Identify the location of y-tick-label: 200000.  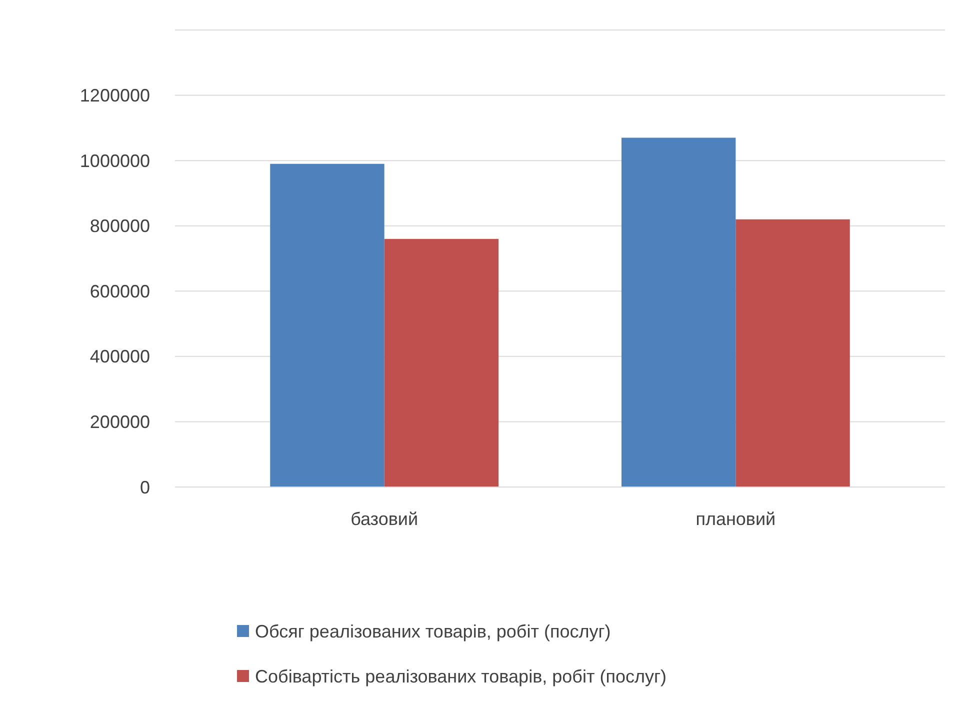
(120, 422).